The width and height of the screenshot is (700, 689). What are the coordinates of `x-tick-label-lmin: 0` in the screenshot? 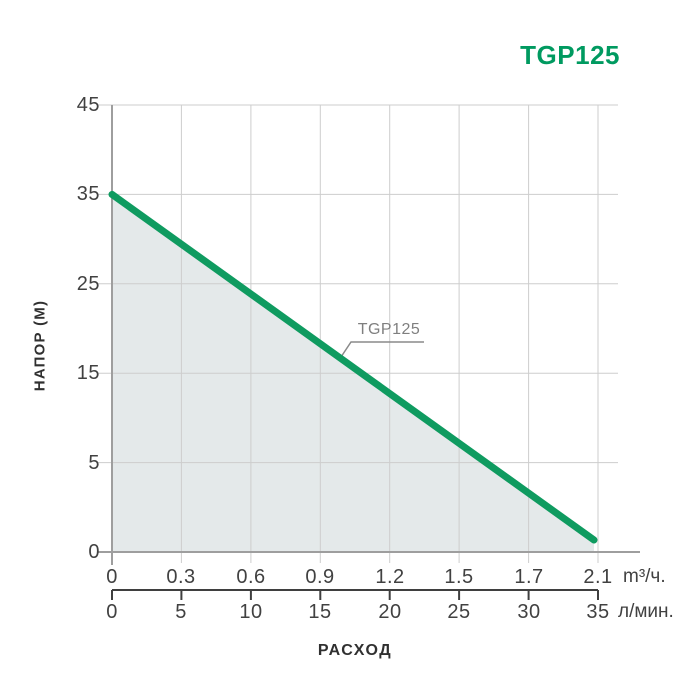 It's located at (112, 612).